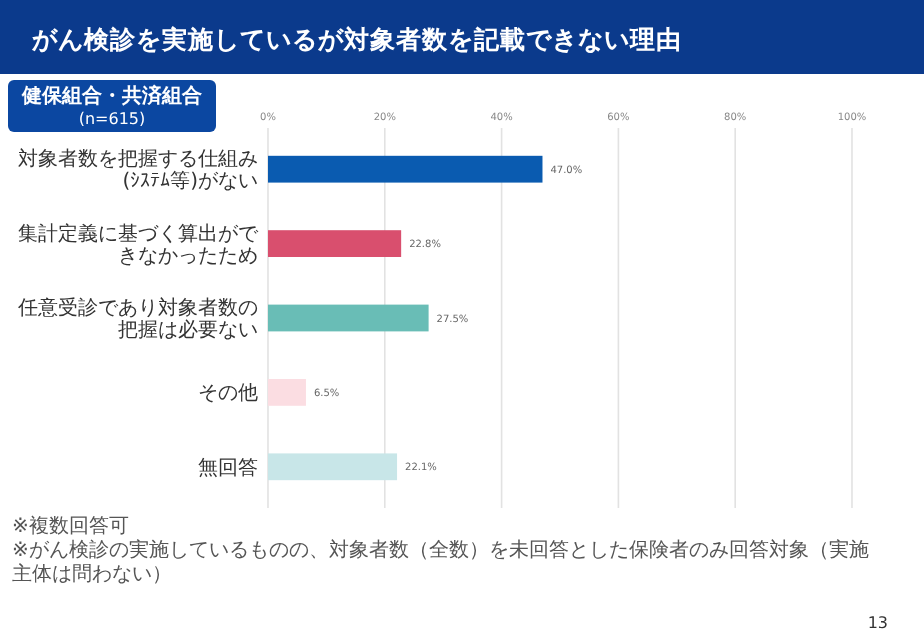 The height and width of the screenshot is (640, 924). I want to click on y-tick-label: 任意受診であり対象者数の把握は必要ない, so click(137, 319).